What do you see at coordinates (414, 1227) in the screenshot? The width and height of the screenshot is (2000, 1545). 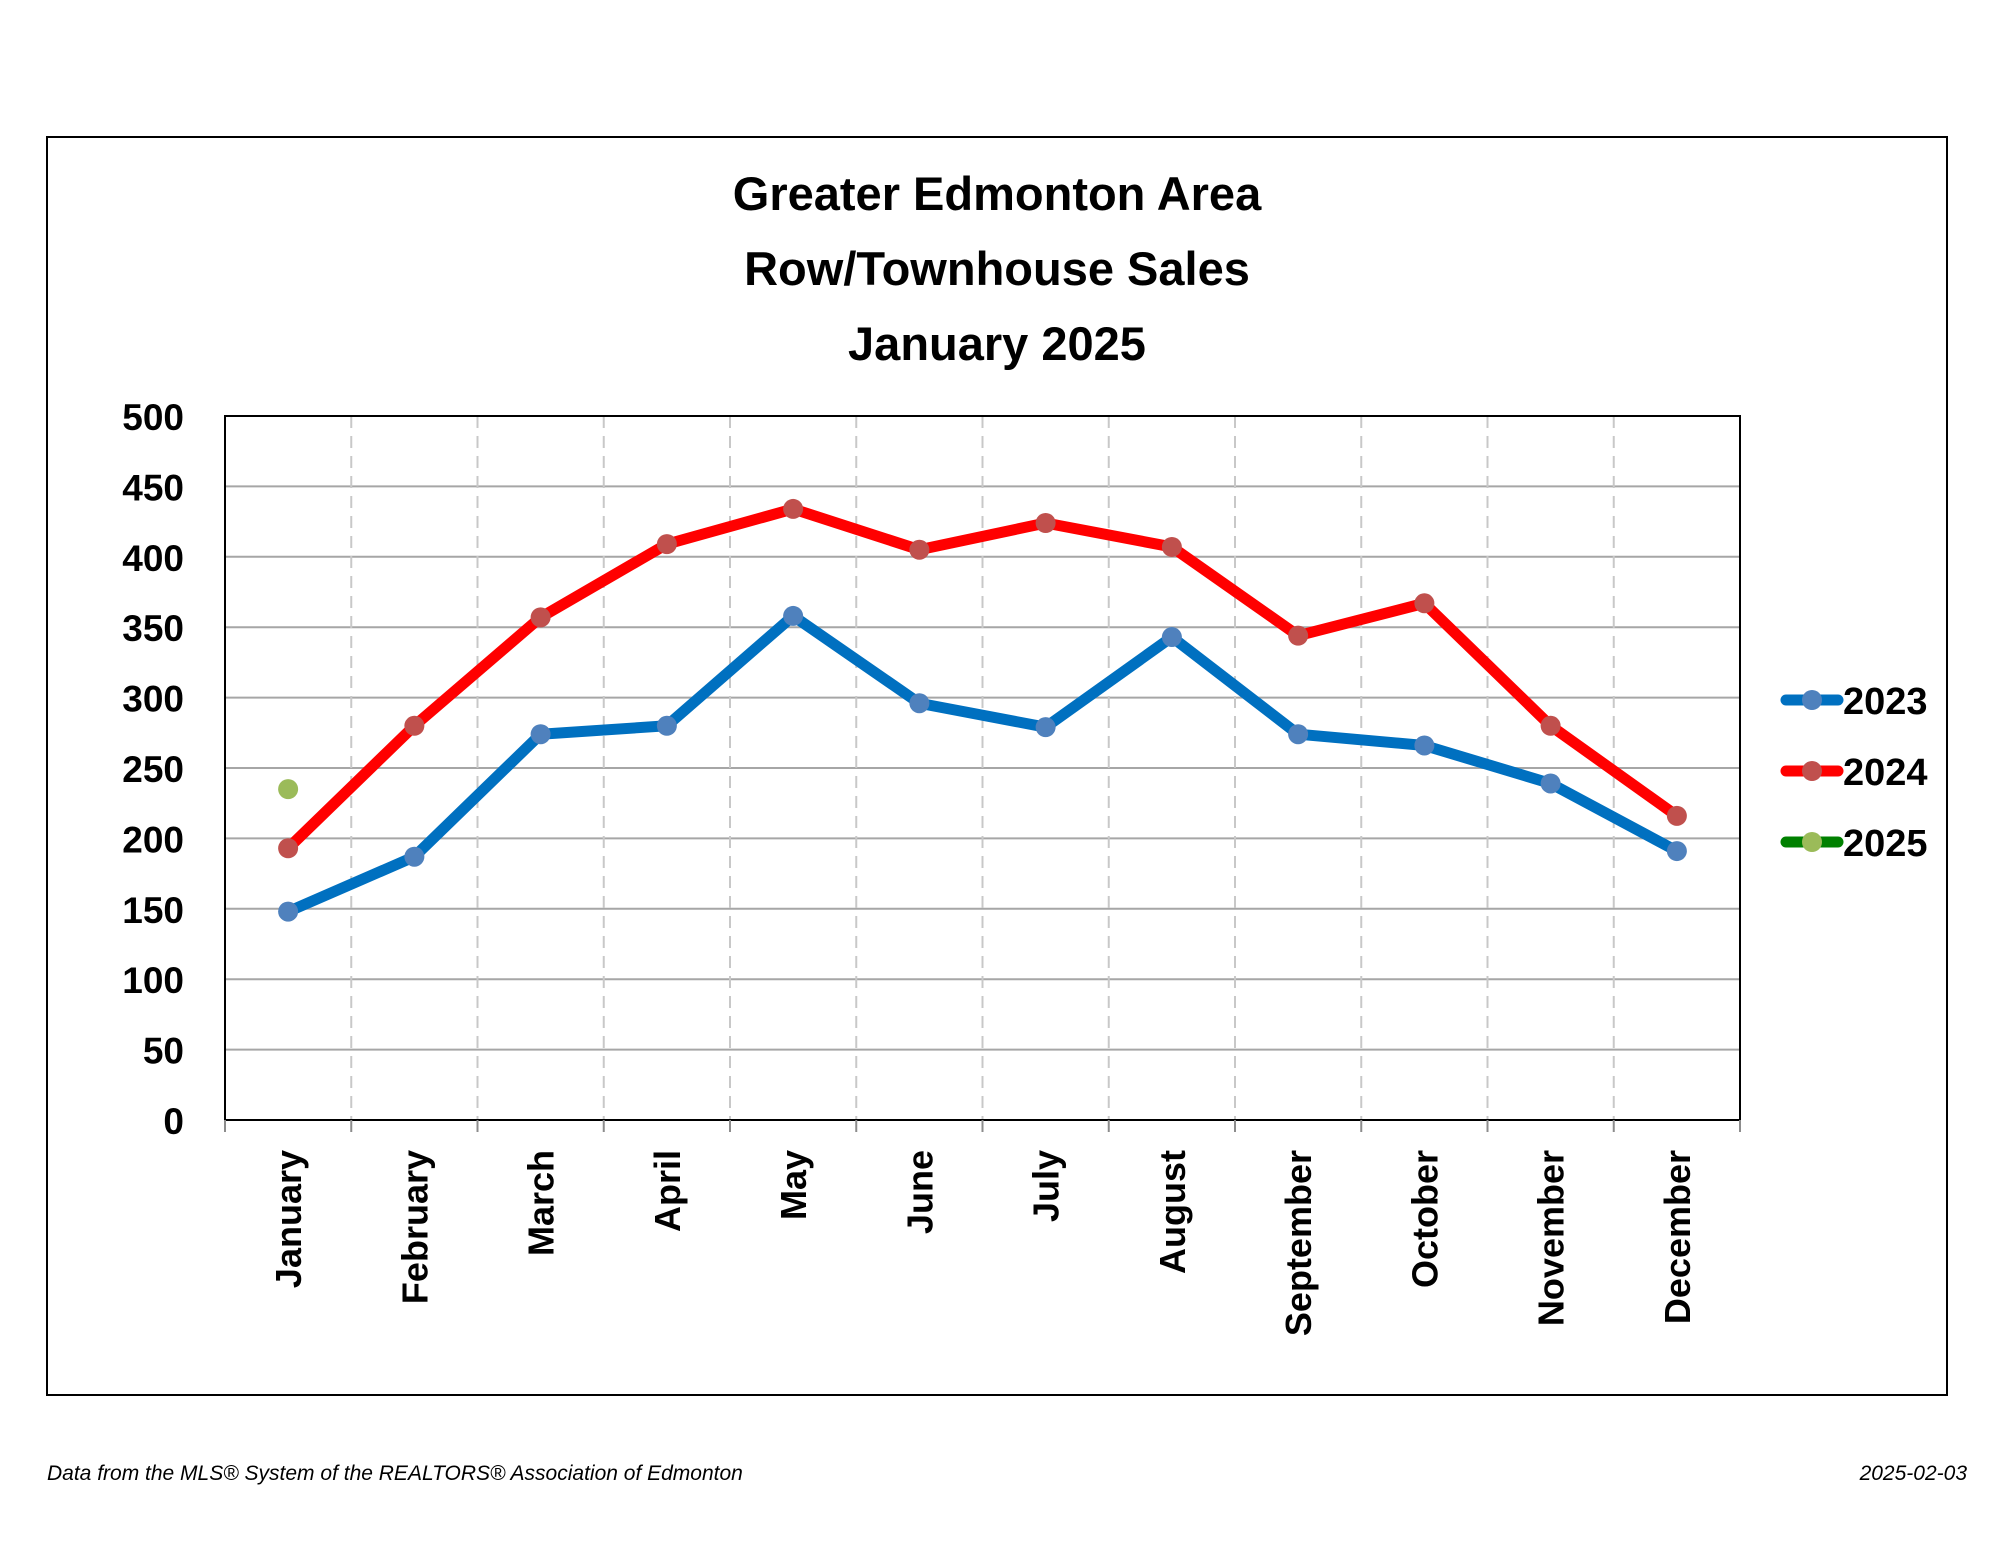 I see `x-tick-label: February` at bounding box center [414, 1227].